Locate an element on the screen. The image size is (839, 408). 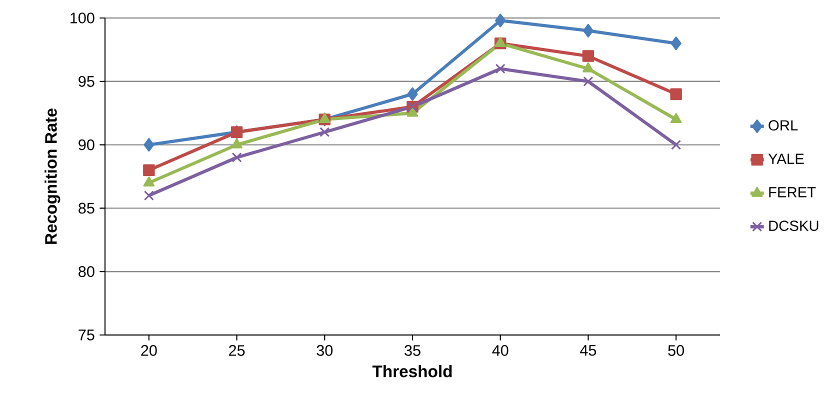
y-axis-title: Recognition Rate is located at coordinates (52, 176).